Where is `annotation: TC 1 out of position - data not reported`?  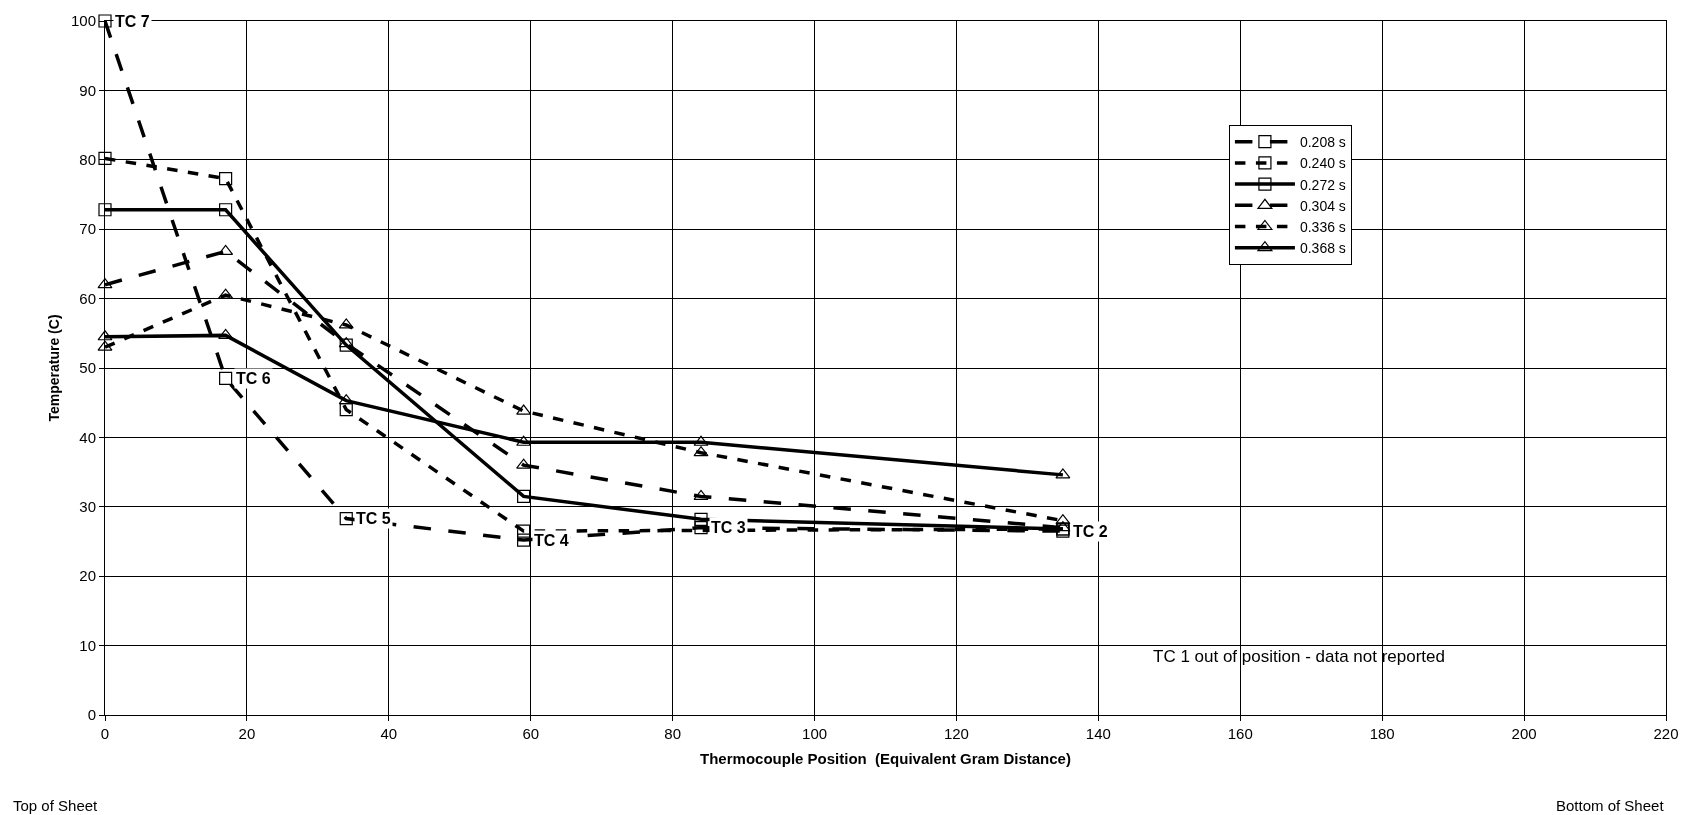
annotation: TC 1 out of position - data not reported is located at coordinates (1299, 656).